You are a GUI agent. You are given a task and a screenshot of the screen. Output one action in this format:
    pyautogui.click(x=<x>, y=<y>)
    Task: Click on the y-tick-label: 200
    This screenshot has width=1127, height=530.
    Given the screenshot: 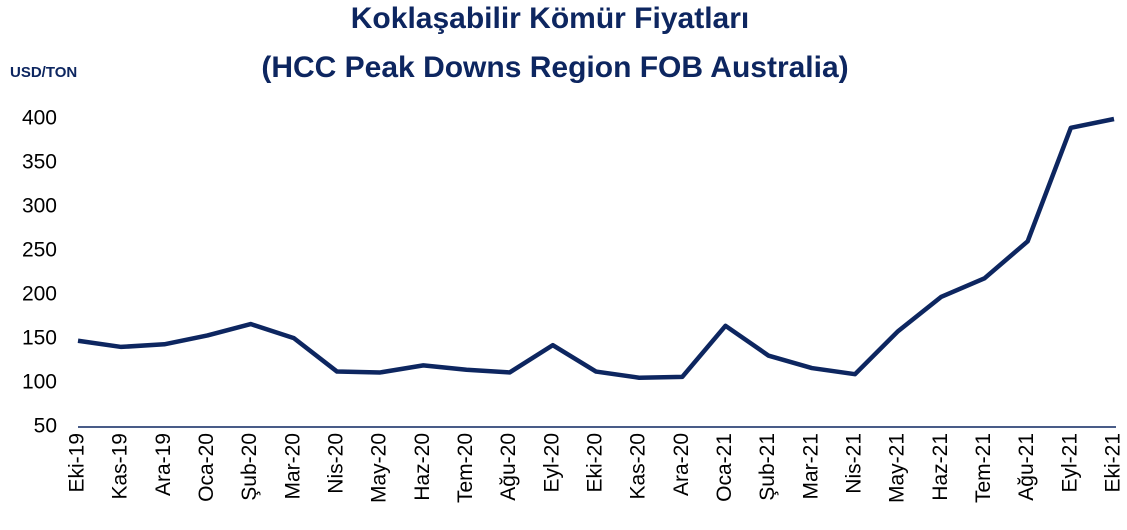 What is the action you would take?
    pyautogui.click(x=39, y=294)
    